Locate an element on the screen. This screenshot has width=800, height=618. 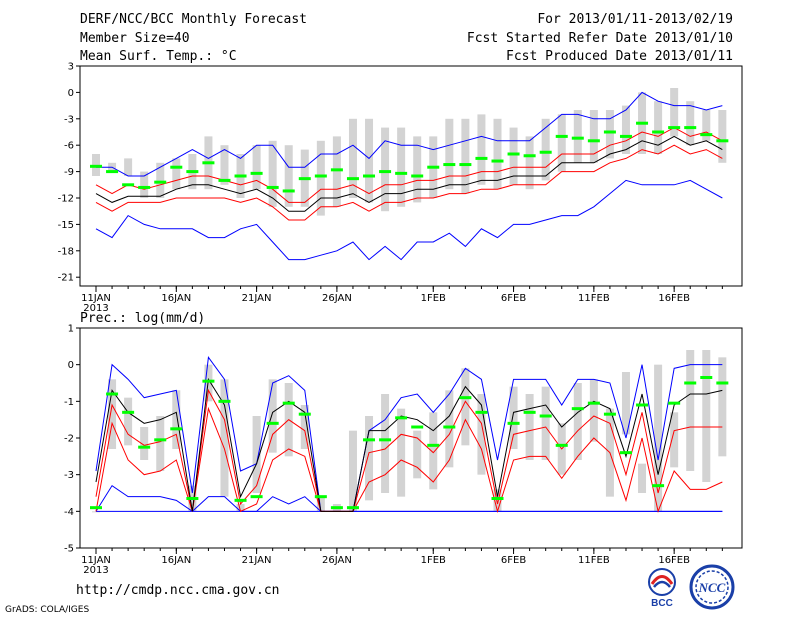
median-line is located at coordinates (409, 173).